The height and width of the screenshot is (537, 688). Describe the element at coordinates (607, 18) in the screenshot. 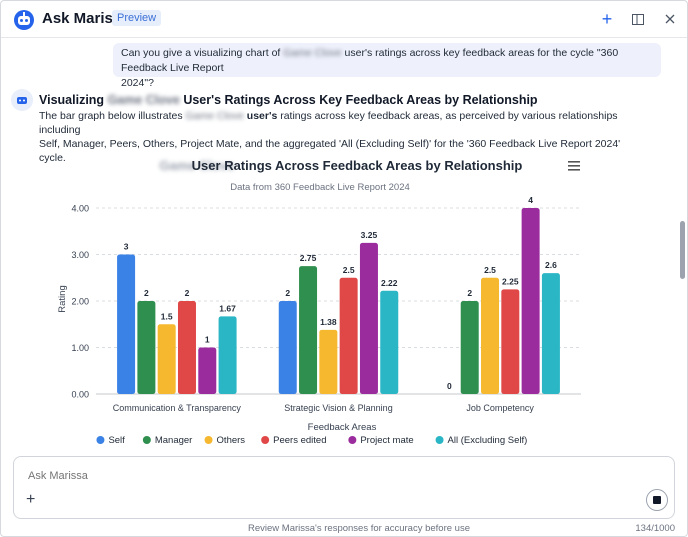

I see `add-icon: +` at that location.